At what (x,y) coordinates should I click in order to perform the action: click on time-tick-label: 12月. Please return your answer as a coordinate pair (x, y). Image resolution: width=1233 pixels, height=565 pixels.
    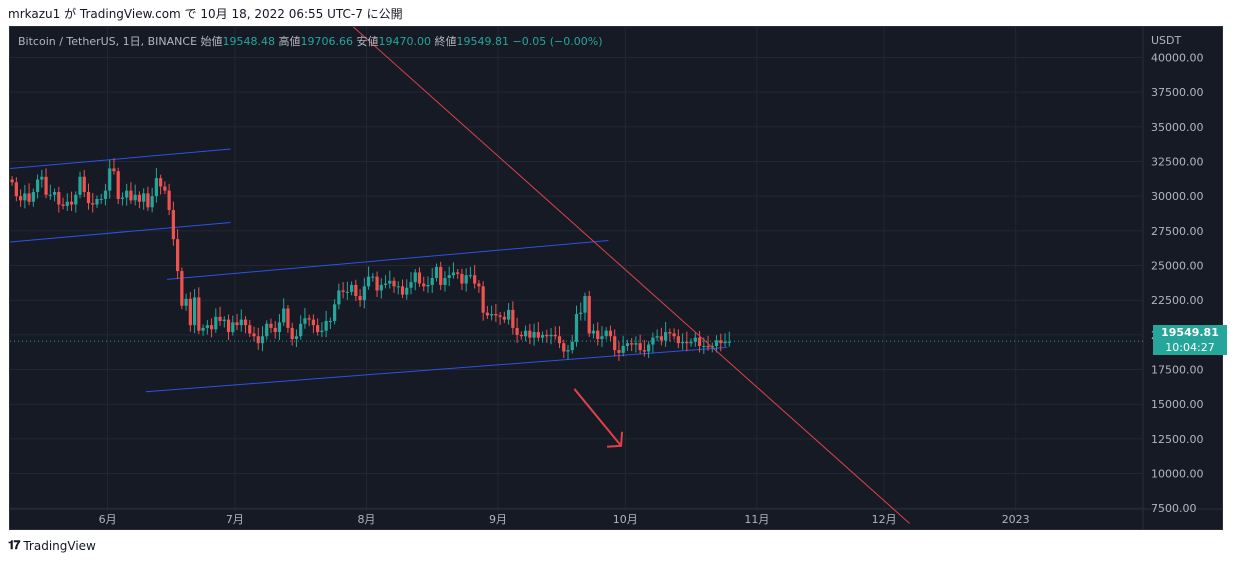
    Looking at the image, I should click on (884, 519).